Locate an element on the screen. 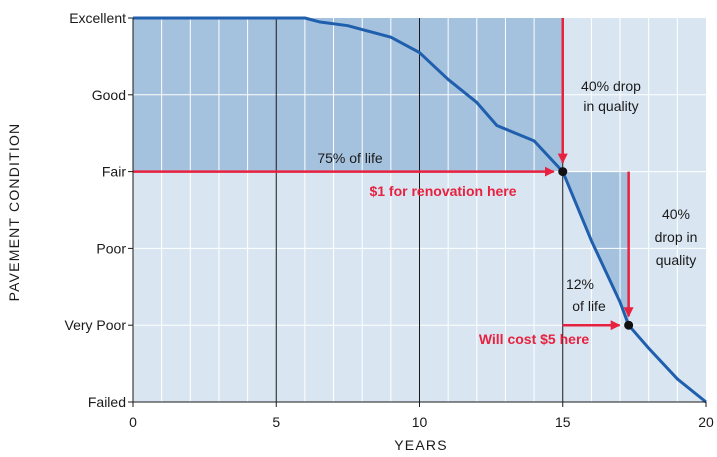  y-tick-label: Good is located at coordinates (109, 95).